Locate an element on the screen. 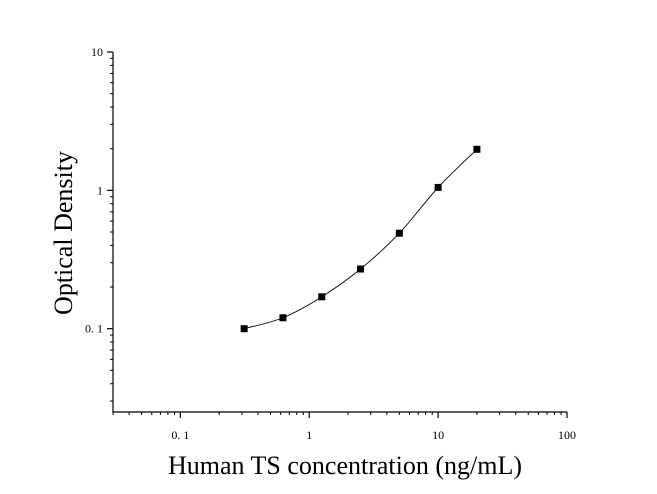  data-points-group is located at coordinates (360, 239).